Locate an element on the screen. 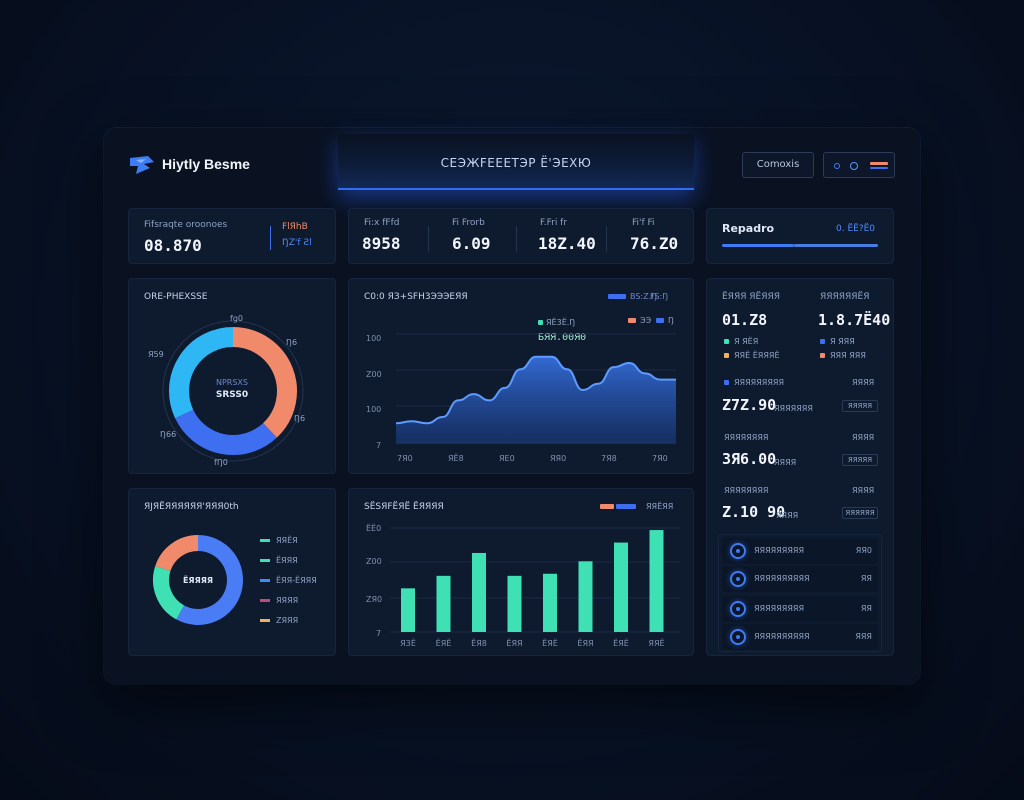  report-panel is located at coordinates (800, 236).